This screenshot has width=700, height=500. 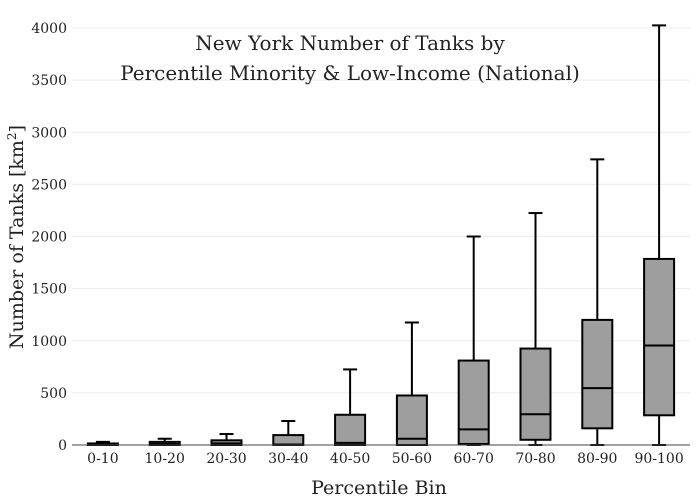 I want to click on y-tick-label: 1500, so click(x=49, y=290).